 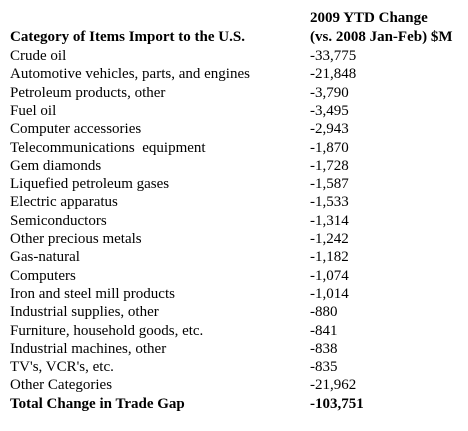 I want to click on row-category: Gas-natural, so click(x=45, y=257).